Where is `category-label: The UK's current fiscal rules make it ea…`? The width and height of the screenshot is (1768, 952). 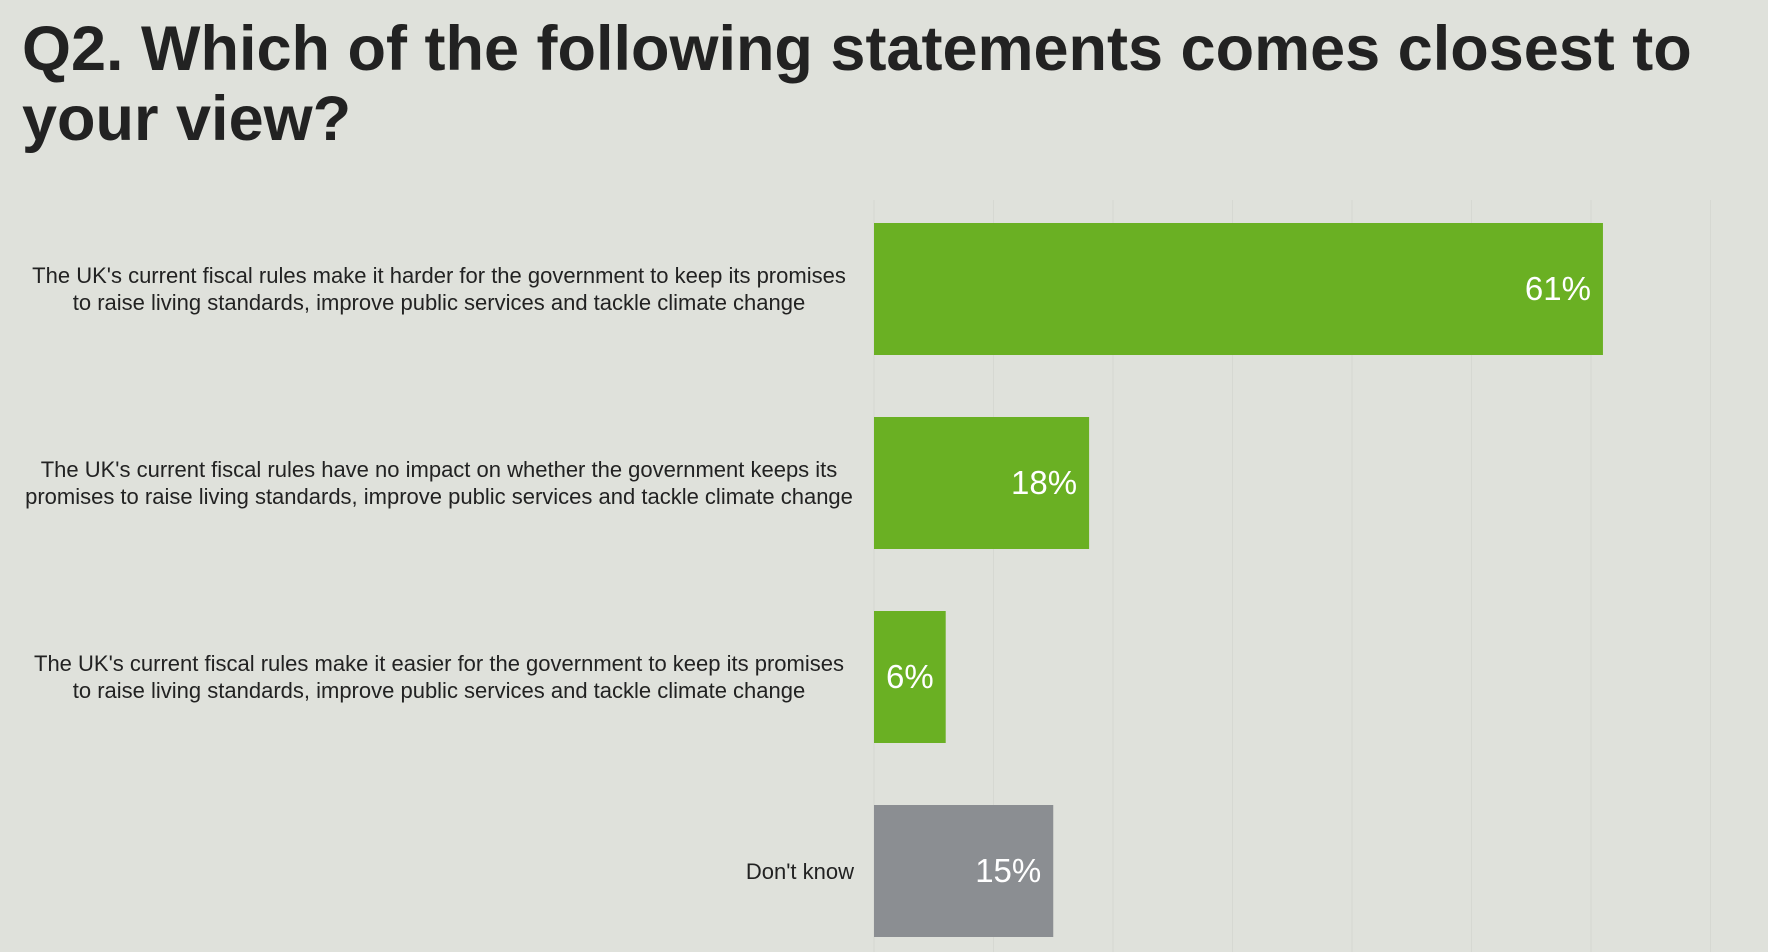 category-label: The UK's current fiscal rules make it ea… is located at coordinates (439, 677).